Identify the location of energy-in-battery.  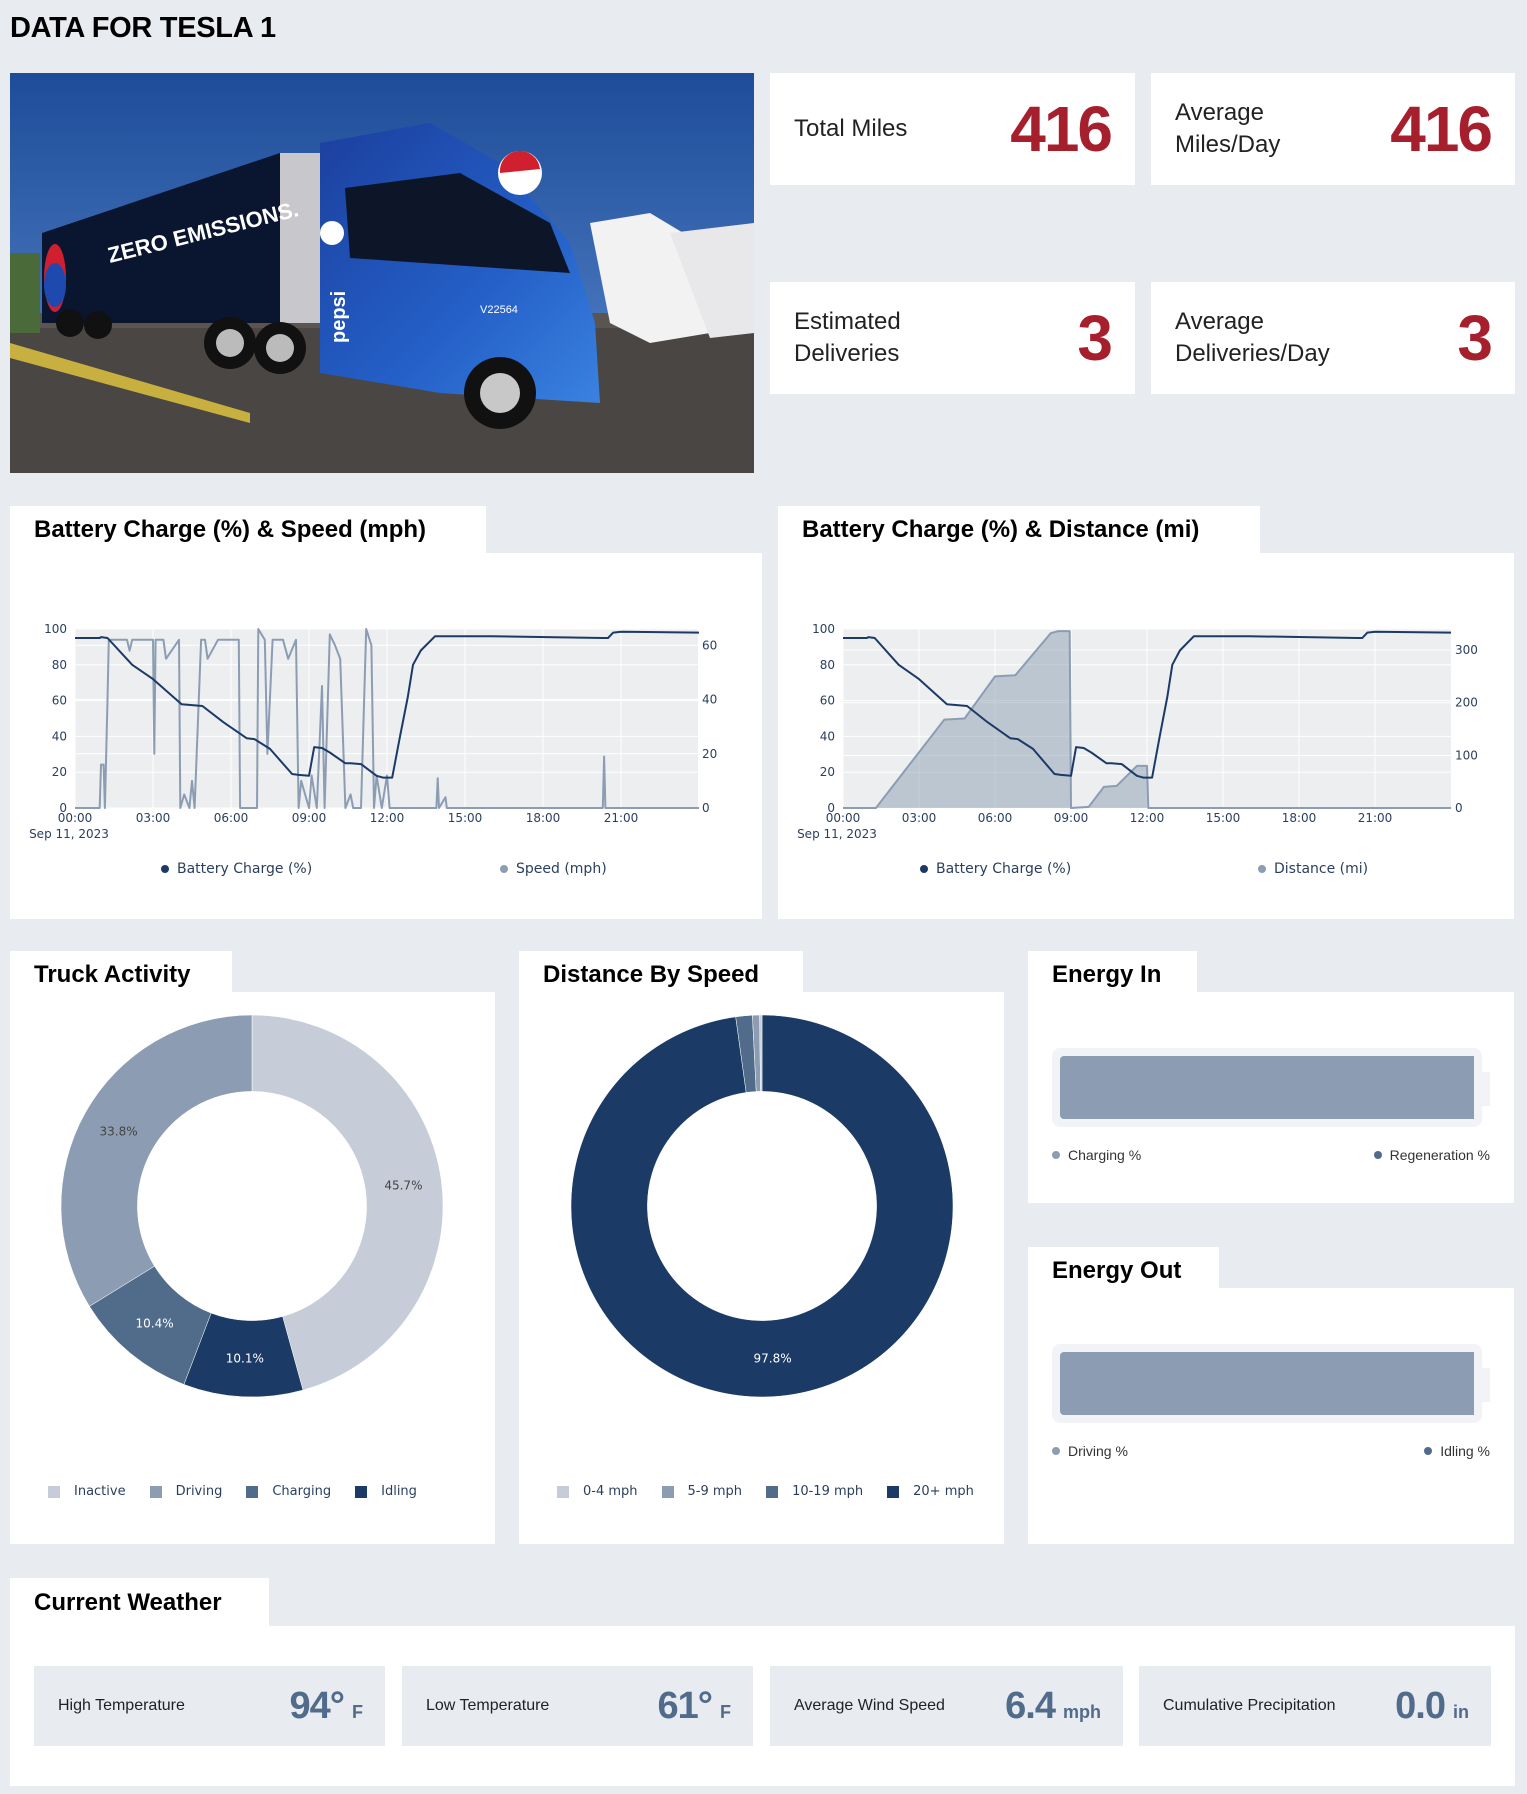
(1267, 1087).